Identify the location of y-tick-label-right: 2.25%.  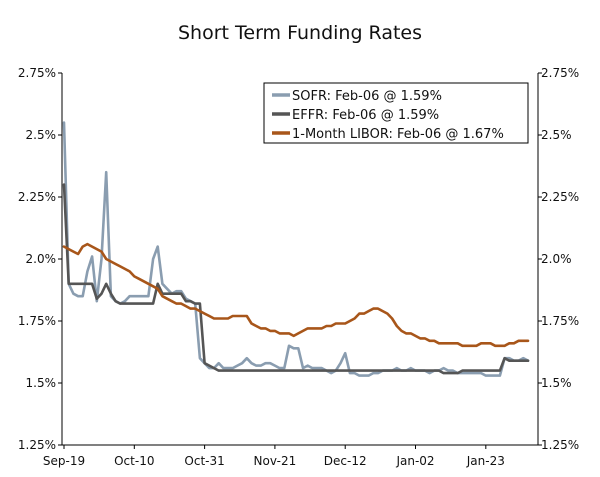
(560, 197).